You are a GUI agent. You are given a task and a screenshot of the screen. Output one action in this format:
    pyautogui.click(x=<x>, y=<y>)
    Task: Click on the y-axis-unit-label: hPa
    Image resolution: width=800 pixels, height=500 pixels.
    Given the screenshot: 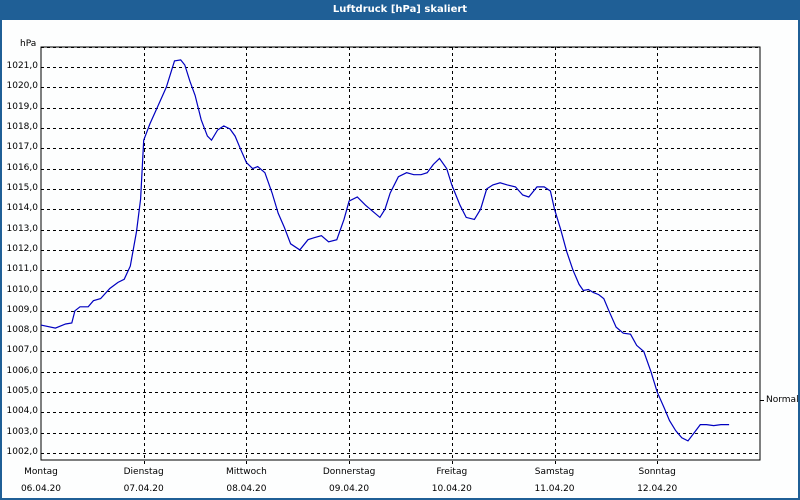 What is the action you would take?
    pyautogui.click(x=28, y=44)
    